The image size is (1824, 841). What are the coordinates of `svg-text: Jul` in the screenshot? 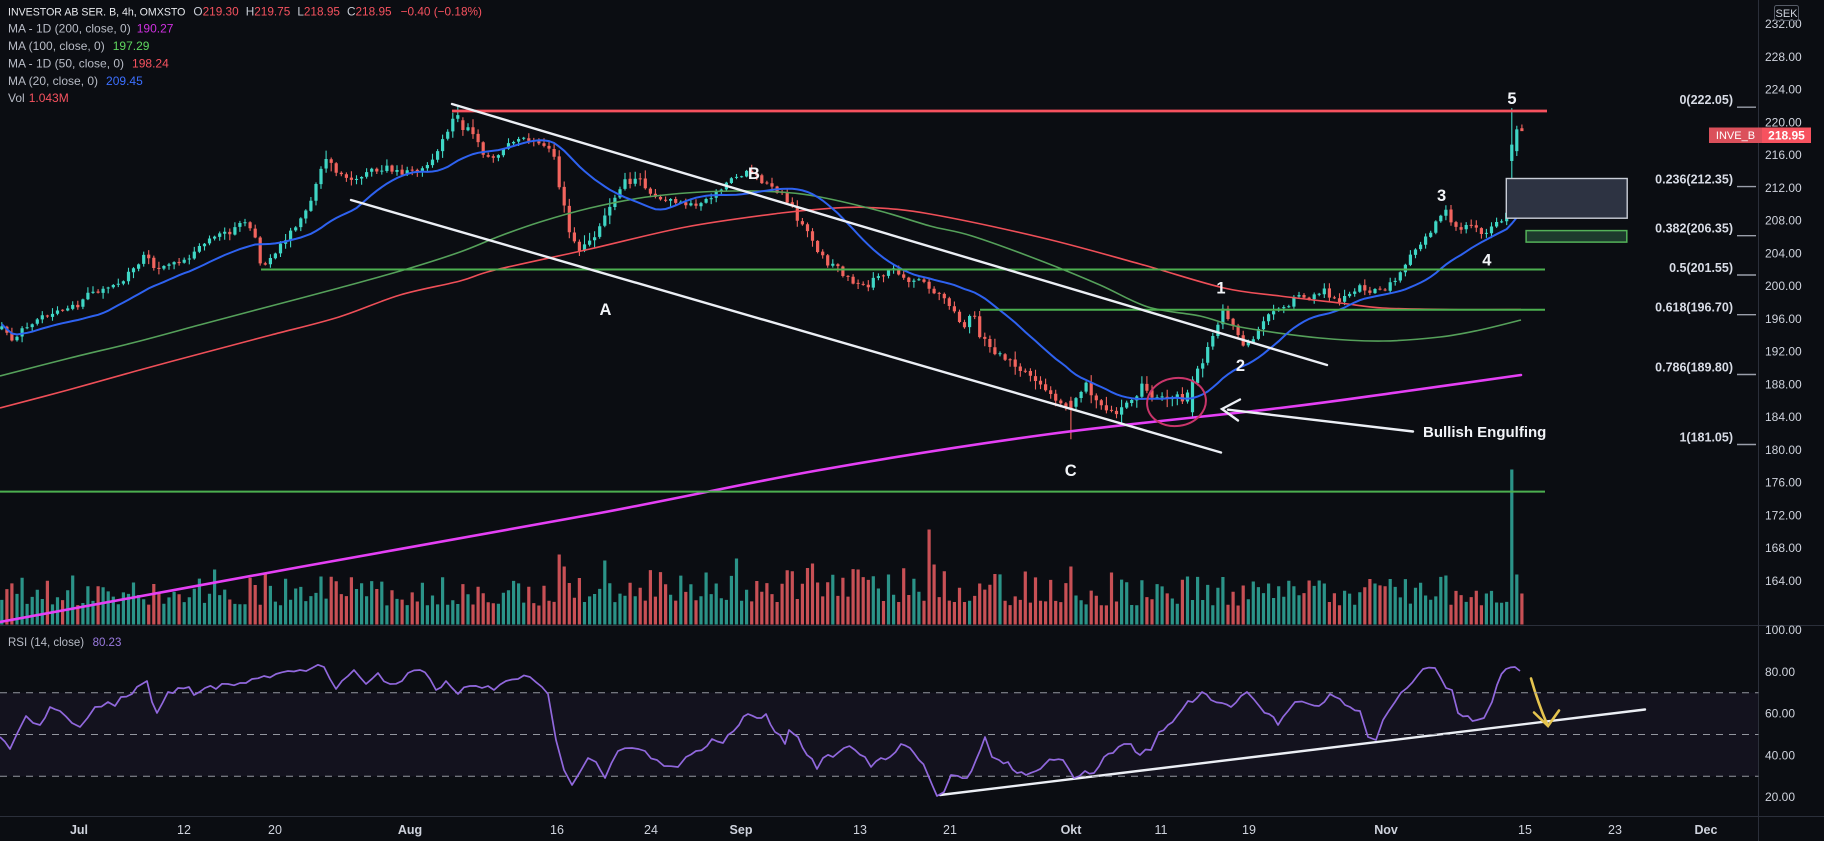 It's located at (79, 830).